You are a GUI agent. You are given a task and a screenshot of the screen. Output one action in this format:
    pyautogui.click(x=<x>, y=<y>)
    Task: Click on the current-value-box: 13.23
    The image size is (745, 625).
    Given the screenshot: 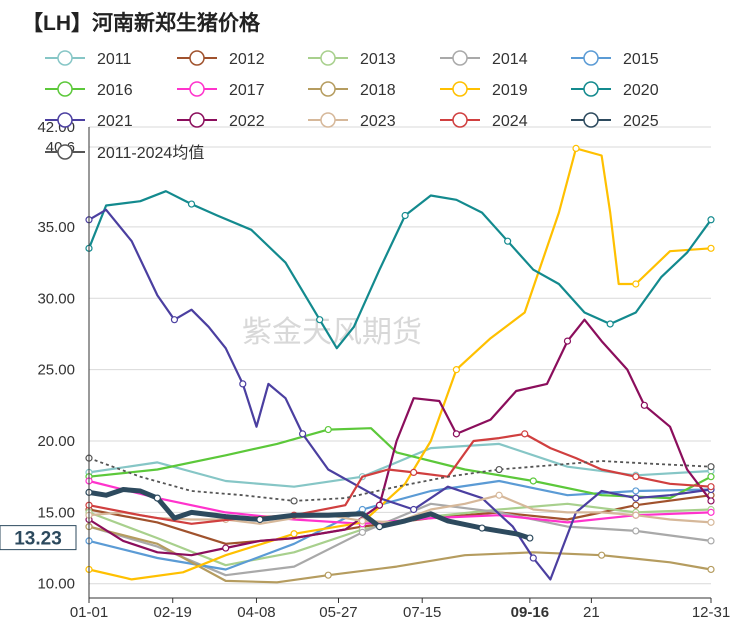 What is the action you would take?
    pyautogui.click(x=38, y=538)
    